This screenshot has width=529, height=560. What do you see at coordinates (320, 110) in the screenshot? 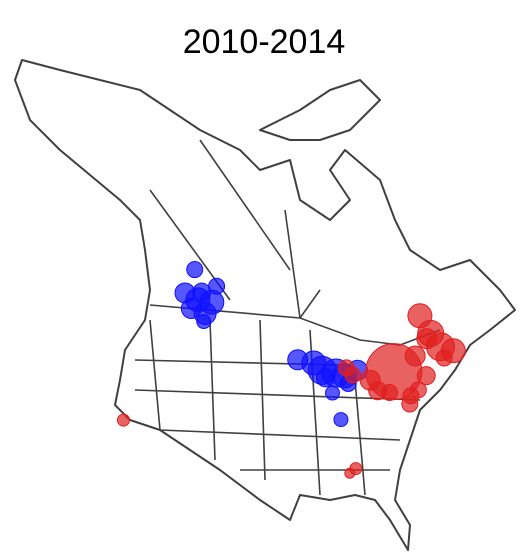
I see `arctic-islands` at bounding box center [320, 110].